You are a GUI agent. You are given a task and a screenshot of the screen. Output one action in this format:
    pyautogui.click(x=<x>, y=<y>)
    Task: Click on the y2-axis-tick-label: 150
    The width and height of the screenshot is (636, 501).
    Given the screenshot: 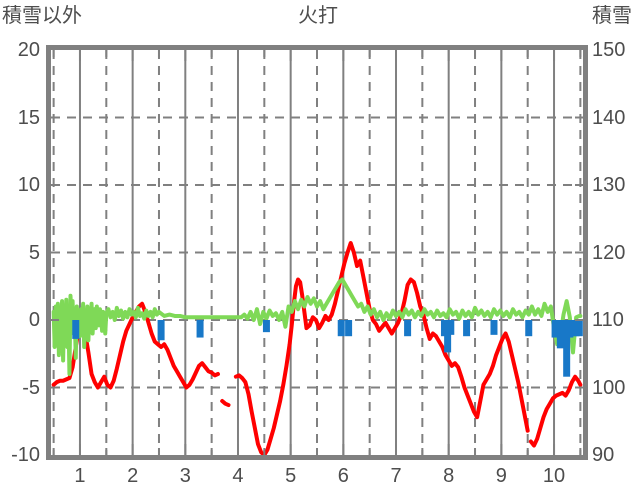 What is the action you would take?
    pyautogui.click(x=609, y=50)
    